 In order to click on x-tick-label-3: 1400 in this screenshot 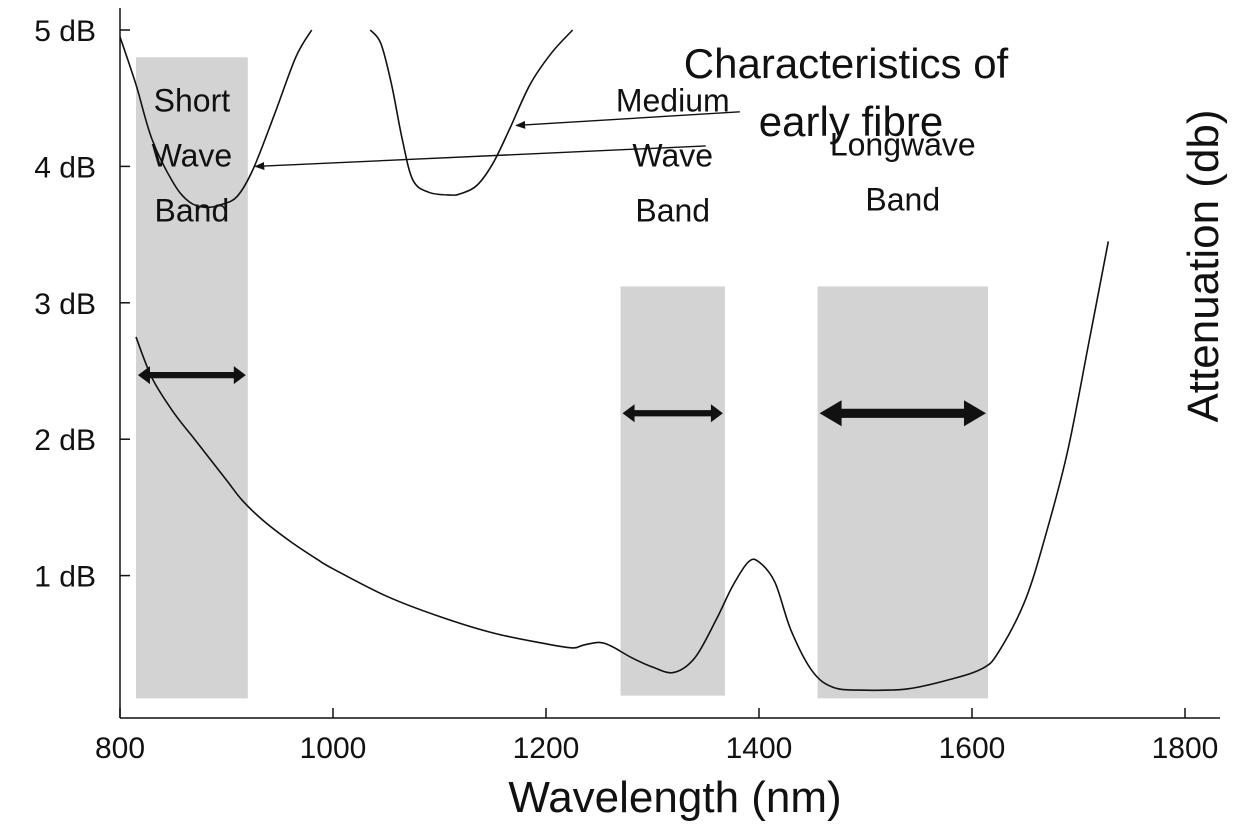, I will do `click(759, 748)`.